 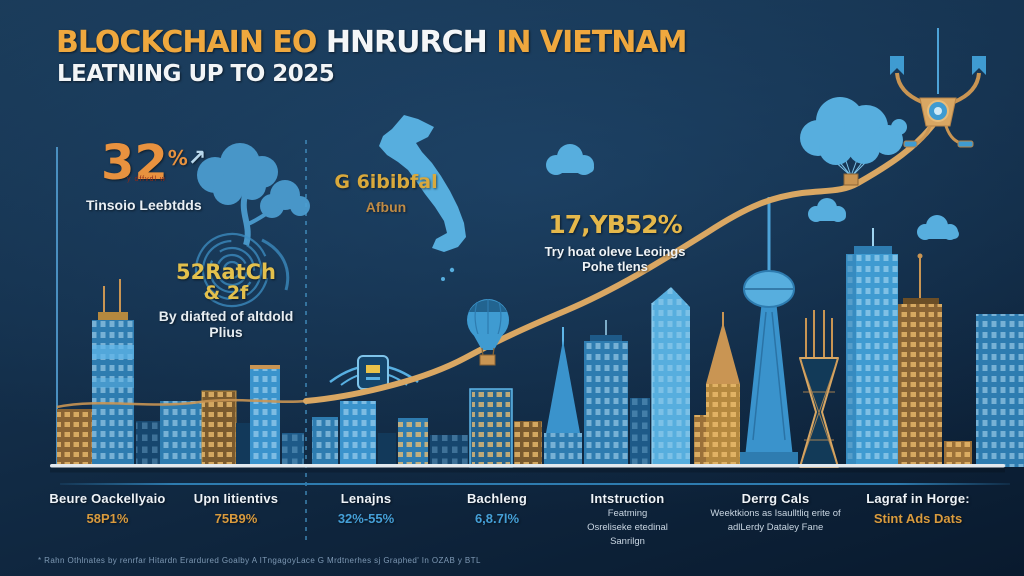 What do you see at coordinates (366, 518) in the screenshot?
I see `footer-stat-value: 32%-55%` at bounding box center [366, 518].